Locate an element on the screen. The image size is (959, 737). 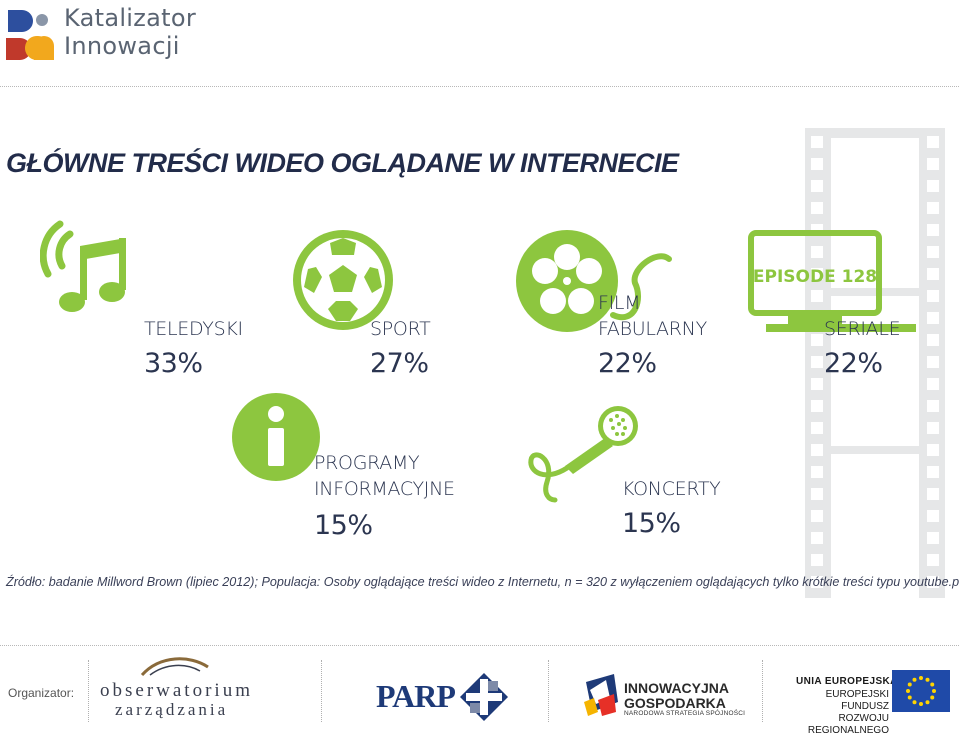
category-label-koncerty: KONCERTY is located at coordinates (671, 489).